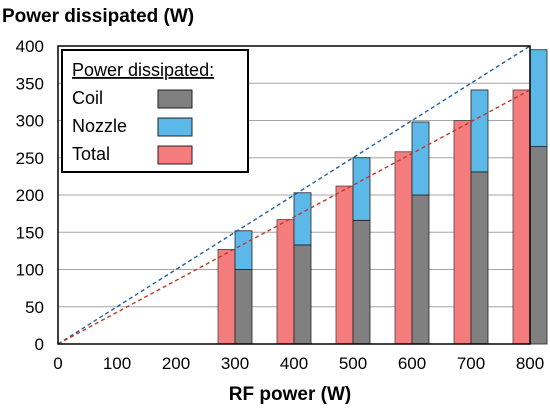 Image resolution: width=550 pixels, height=411 pixels. Describe the element at coordinates (290, 394) in the screenshot. I see `x-axis-title: RF power (W)` at that location.